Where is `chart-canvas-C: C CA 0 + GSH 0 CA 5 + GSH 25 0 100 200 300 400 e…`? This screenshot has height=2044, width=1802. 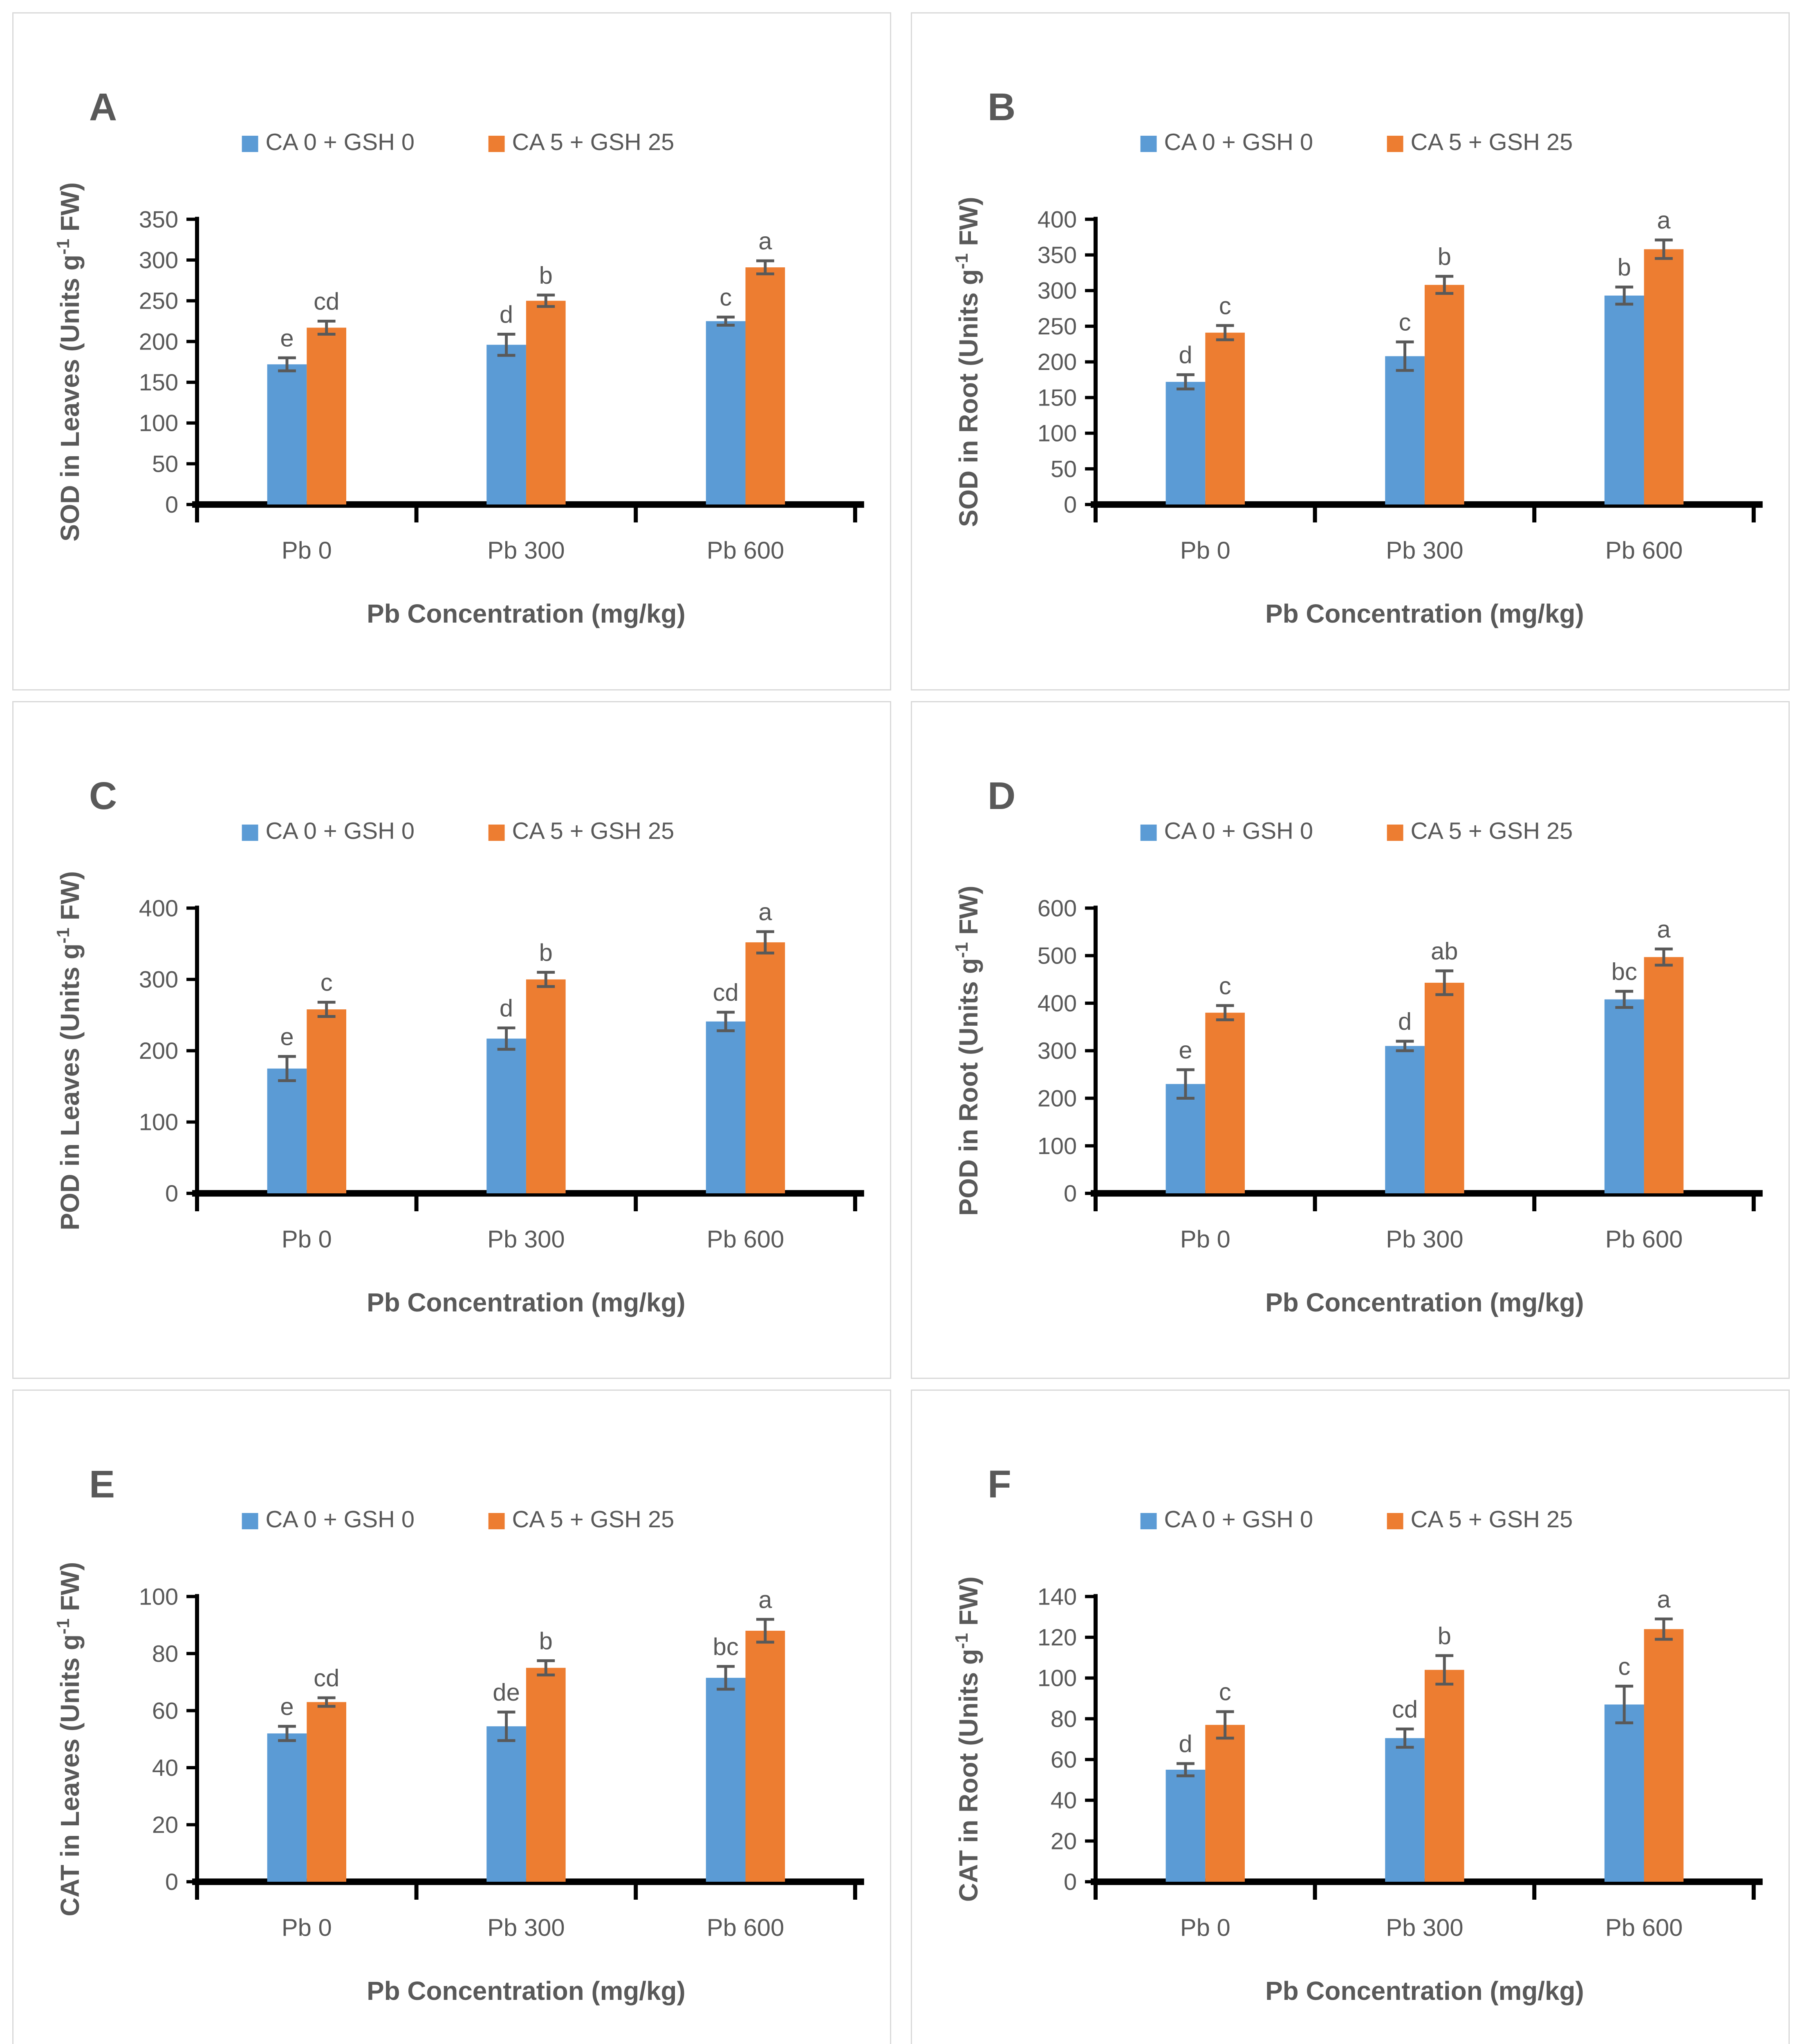 chart-canvas-C: C CA 0 + GSH 0 CA 5 + GSH 25 0 100 200 300 400 e… is located at coordinates (458, 1045).